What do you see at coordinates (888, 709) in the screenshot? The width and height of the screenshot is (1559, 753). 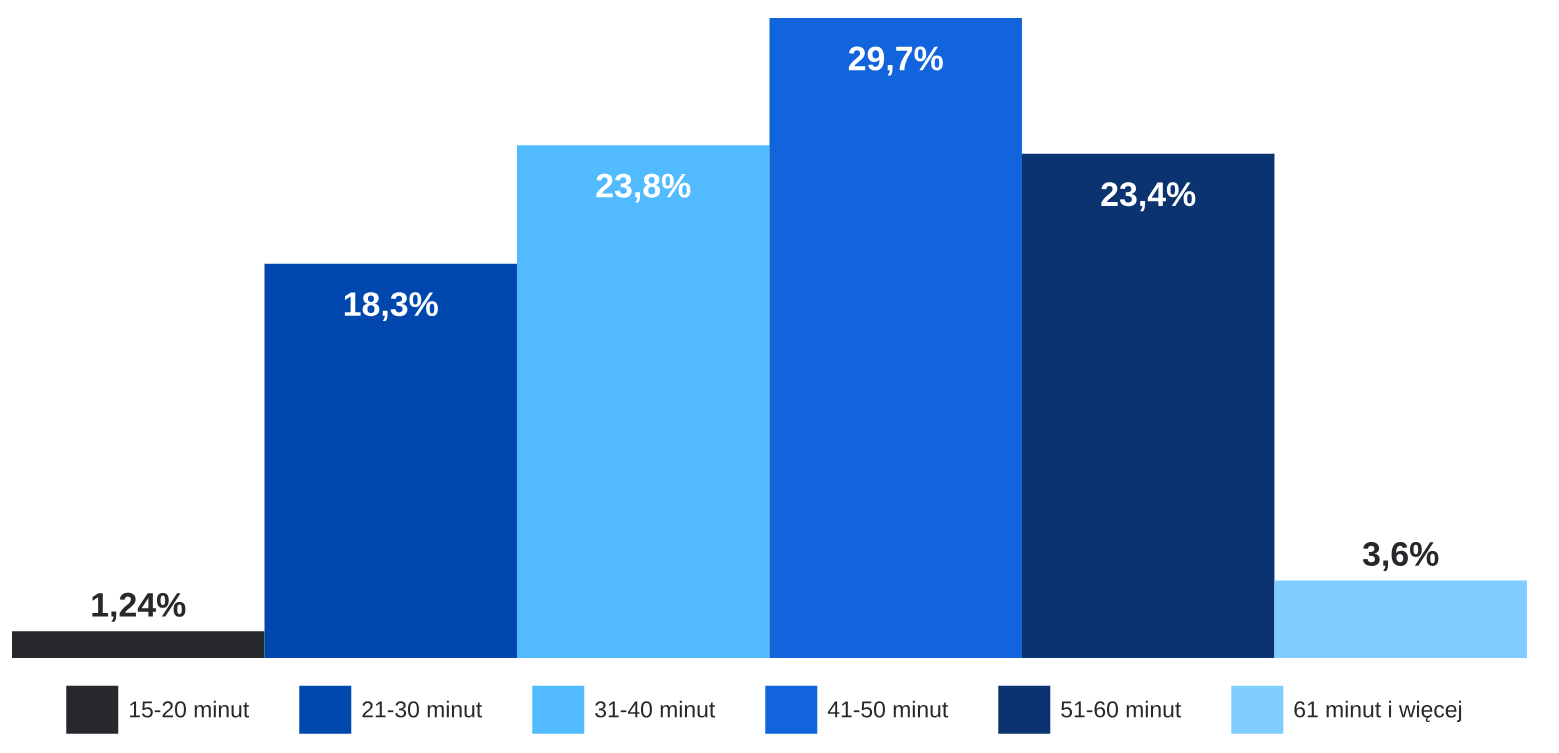 I see `legend-label: 41-50 minut` at bounding box center [888, 709].